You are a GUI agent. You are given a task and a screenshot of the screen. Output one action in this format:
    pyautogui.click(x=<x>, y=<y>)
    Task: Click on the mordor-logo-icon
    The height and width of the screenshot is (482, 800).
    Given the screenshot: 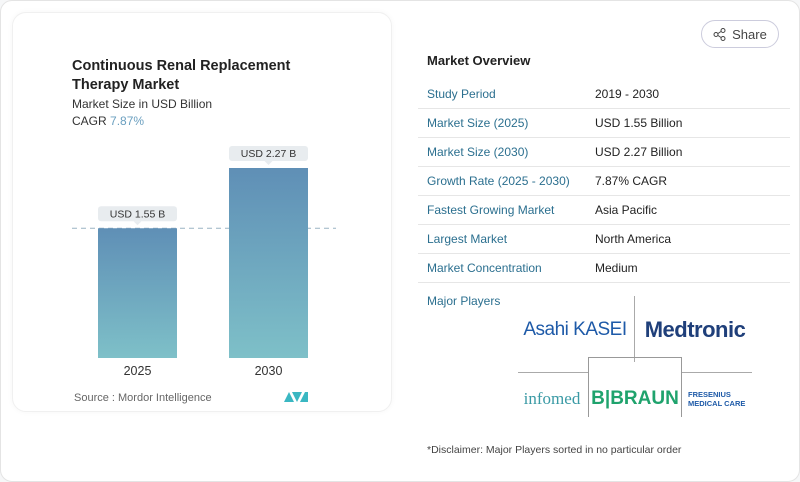 What is the action you would take?
    pyautogui.click(x=296, y=397)
    